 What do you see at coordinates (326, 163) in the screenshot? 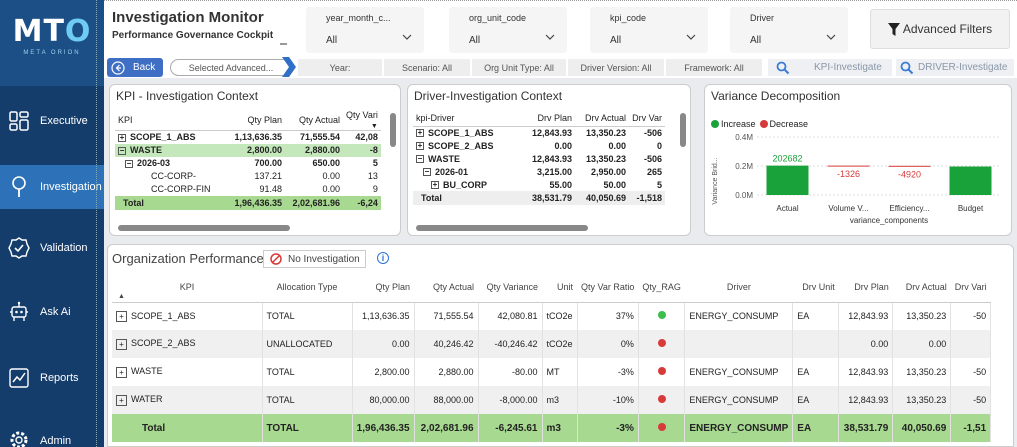
I see `cell-actual: 650.00` at bounding box center [326, 163].